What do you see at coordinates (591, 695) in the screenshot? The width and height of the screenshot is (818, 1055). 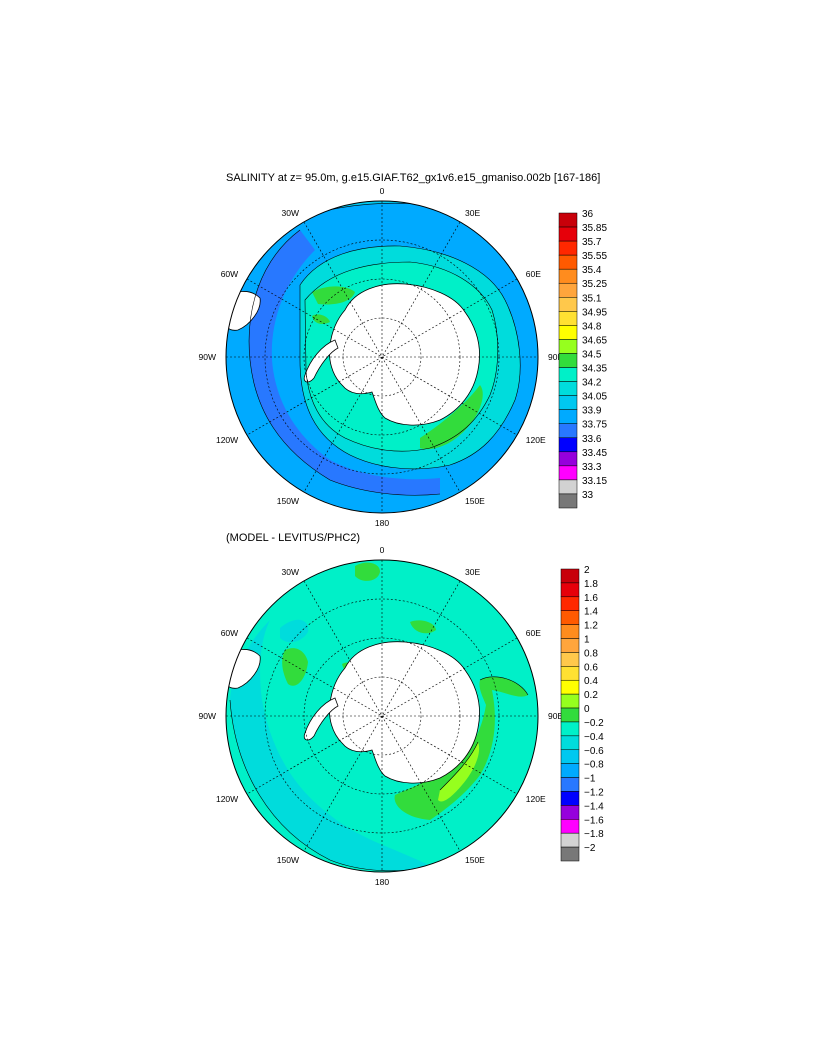 I see `colorbar-label: 0.2` at bounding box center [591, 695].